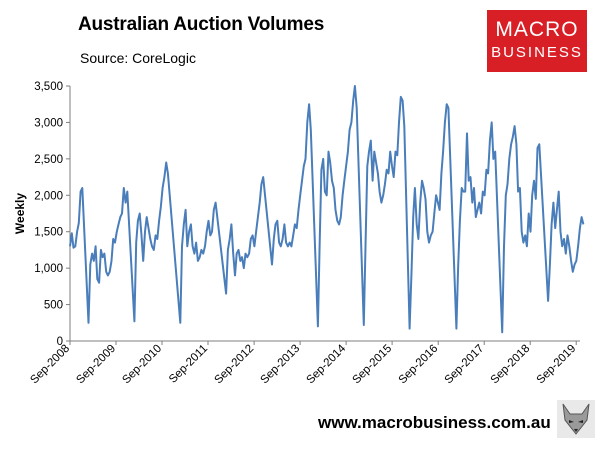 This screenshot has width=612, height=454. What do you see at coordinates (434, 422) in the screenshot?
I see `website-url: www.macrobusiness.com.au` at bounding box center [434, 422].